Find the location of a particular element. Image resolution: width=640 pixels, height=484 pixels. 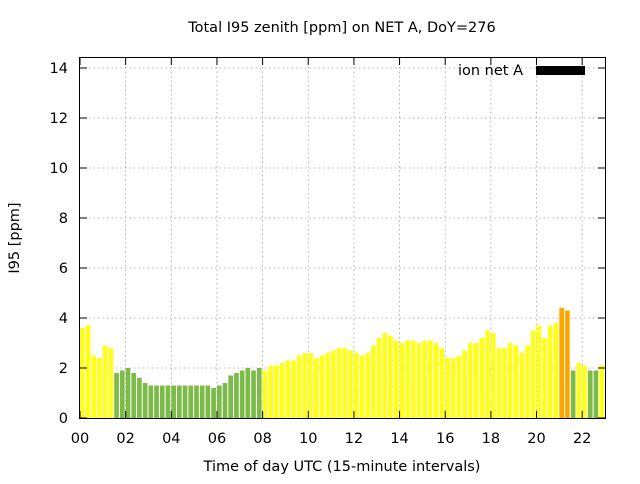

x-tick-label: 16 is located at coordinates (445, 439).